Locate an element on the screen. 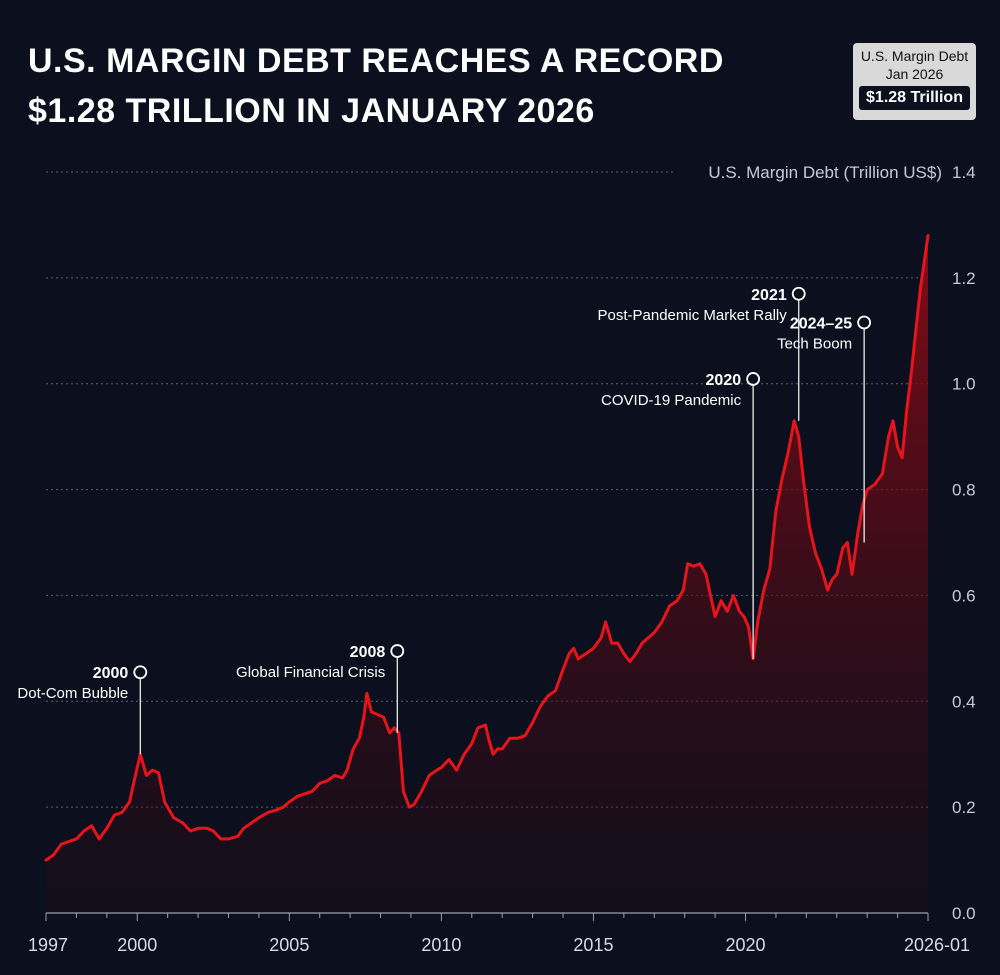 The width and height of the screenshot is (1000, 975). annotation-marker-2008 is located at coordinates (397, 651).